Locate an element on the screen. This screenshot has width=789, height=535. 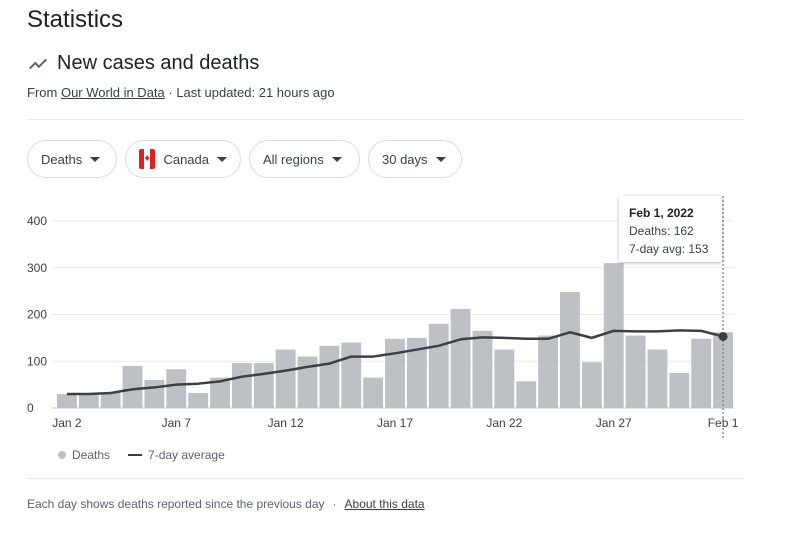
canada-flag-icon: ♦ is located at coordinates (147, 159).